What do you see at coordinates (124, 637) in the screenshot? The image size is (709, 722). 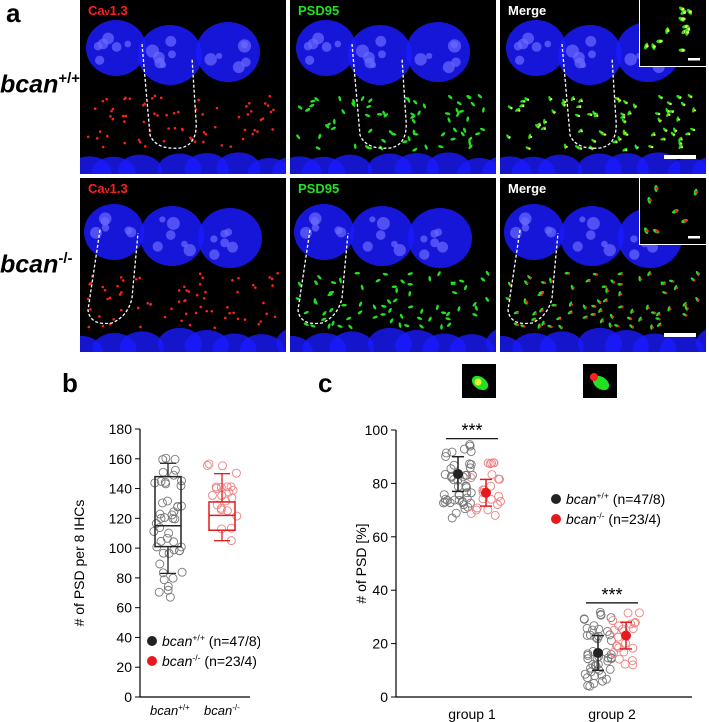 I see `y-tick-label-b: 40` at bounding box center [124, 637].